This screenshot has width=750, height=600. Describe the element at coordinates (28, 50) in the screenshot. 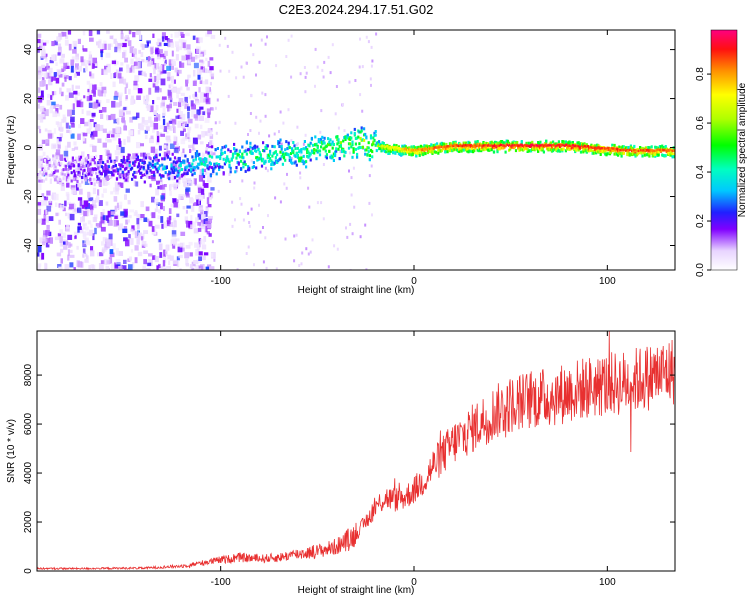

I see `y-tick-label: 40` at that location.